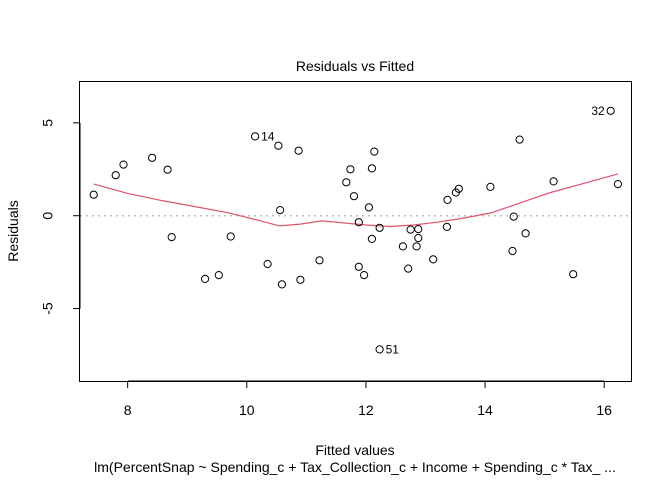 The height and width of the screenshot is (480, 672). I want to click on point-label: 14, so click(268, 136).